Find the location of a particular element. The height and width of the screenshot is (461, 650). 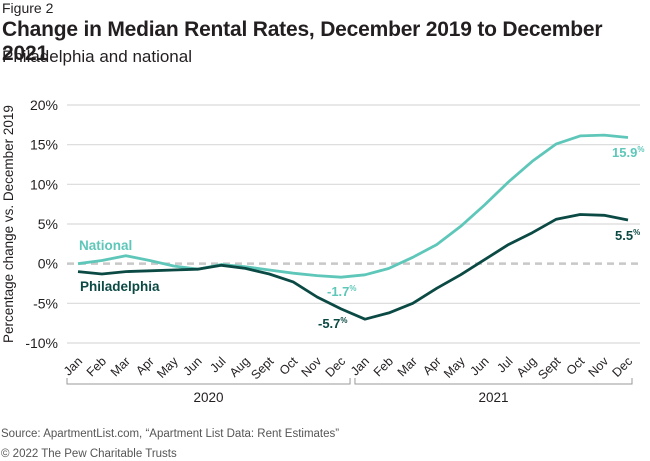

y-tick-label: 15% is located at coordinates (44, 145).